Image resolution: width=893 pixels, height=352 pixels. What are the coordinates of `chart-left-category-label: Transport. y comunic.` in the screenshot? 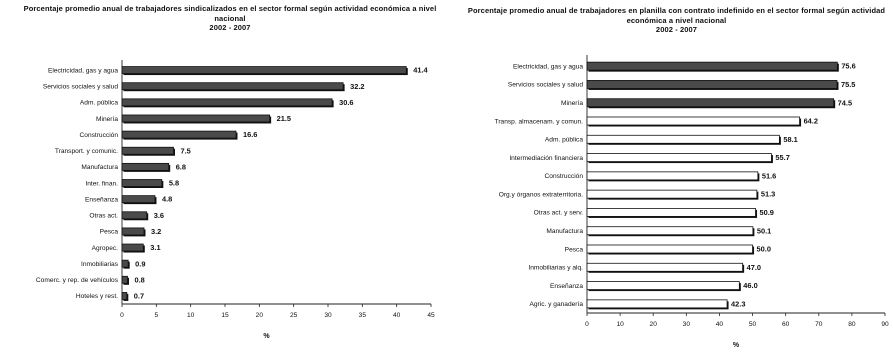 It's located at (86, 151).